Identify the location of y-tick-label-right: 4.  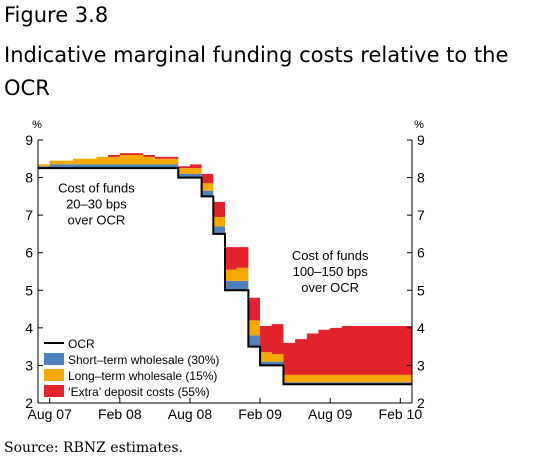
(421, 328).